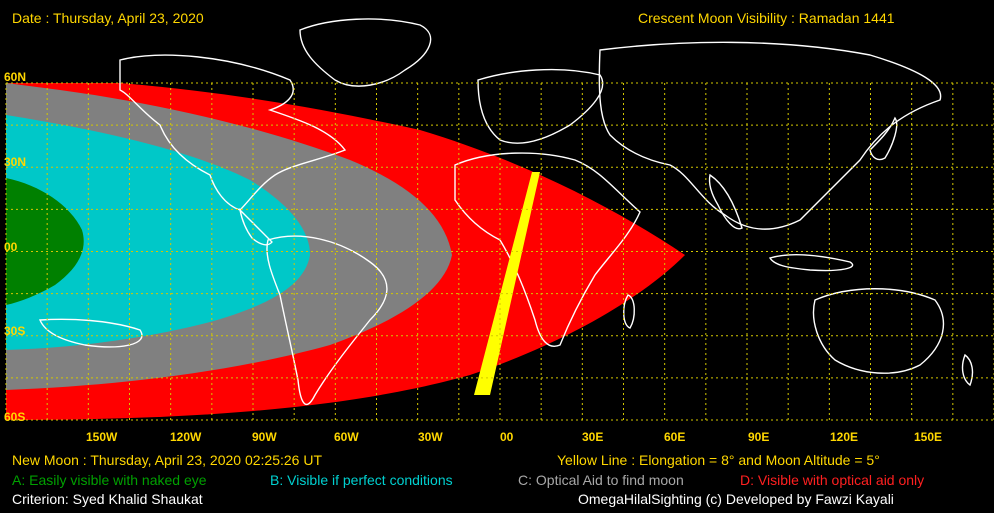  Describe the element at coordinates (15, 417) in the screenshot. I see `lat-label-60s: 60S` at that location.